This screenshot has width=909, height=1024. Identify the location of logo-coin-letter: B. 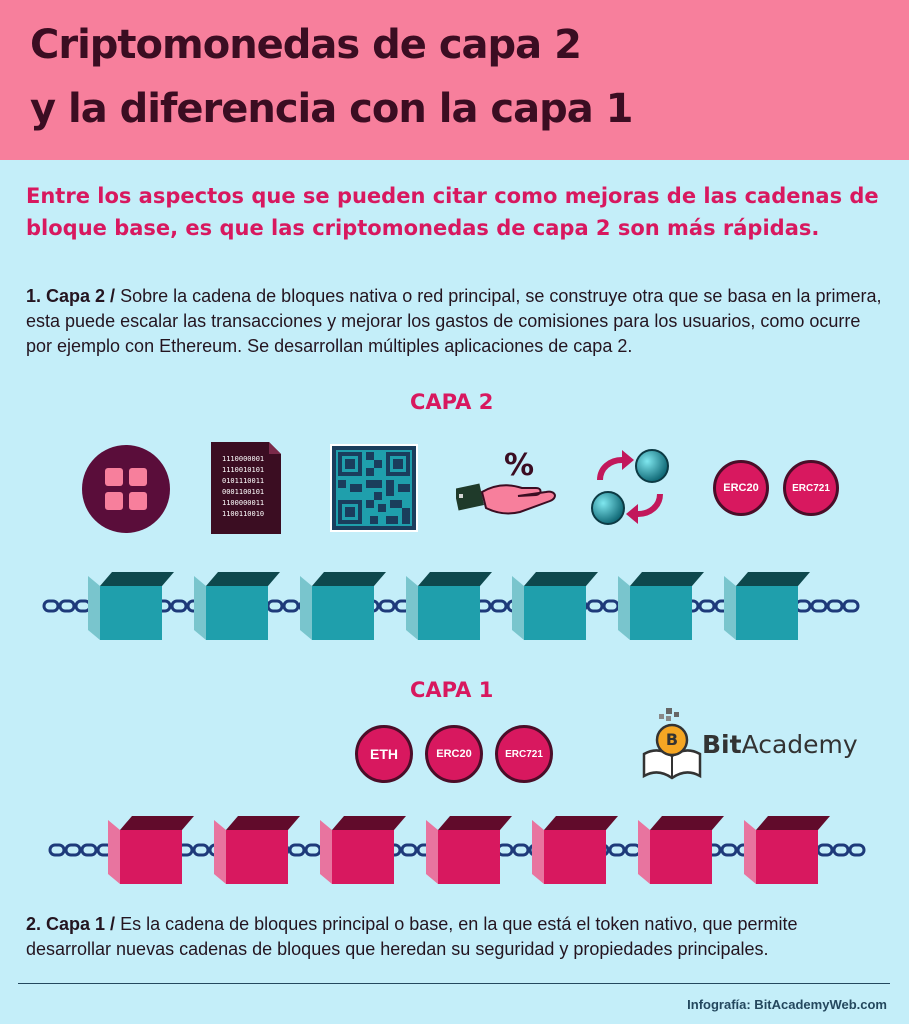
(672, 739).